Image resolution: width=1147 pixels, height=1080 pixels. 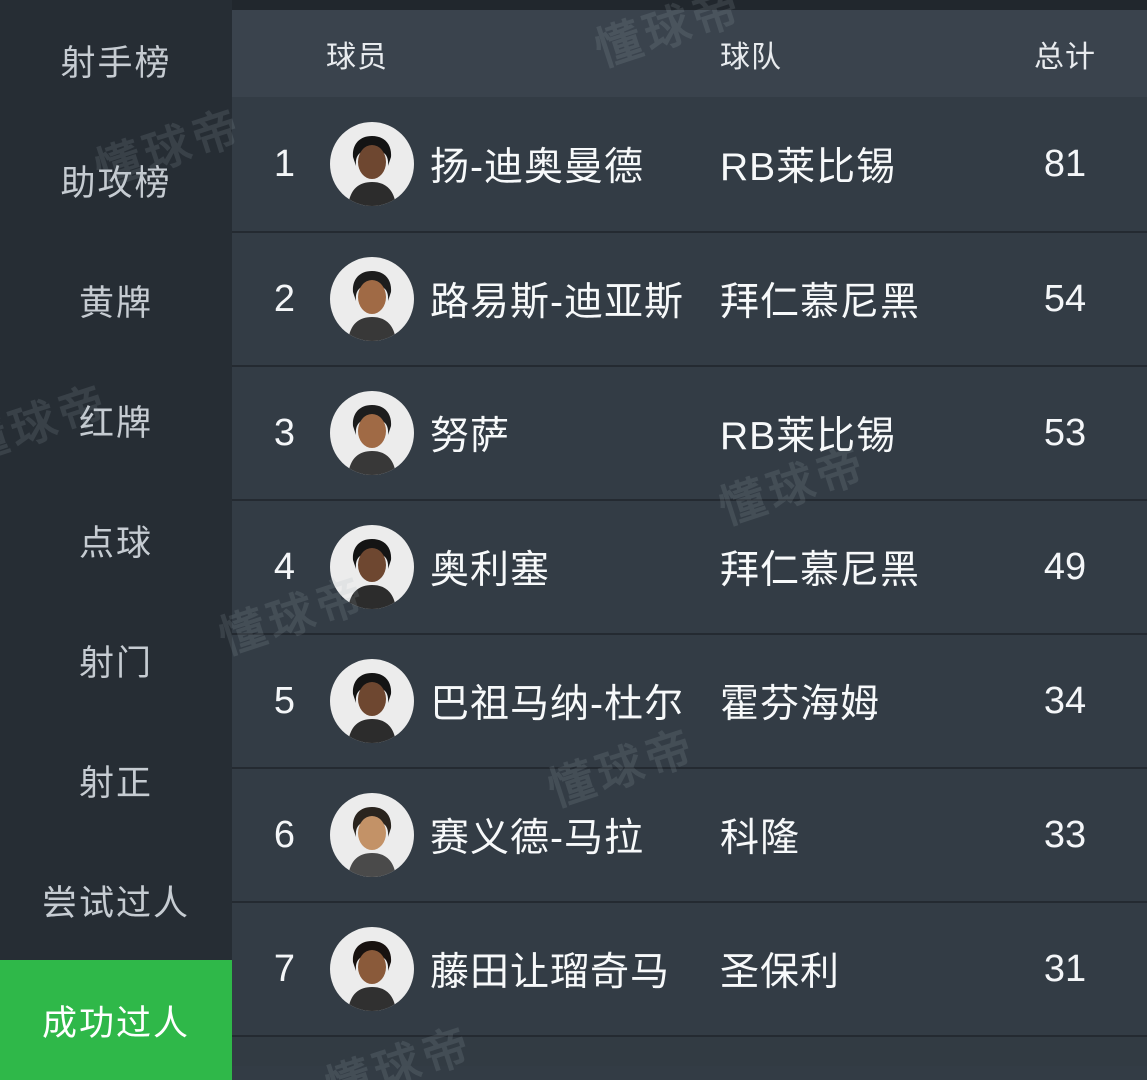 What do you see at coordinates (115, 543) in the screenshot?
I see `sidebar-item-label: 点球` at bounding box center [115, 543].